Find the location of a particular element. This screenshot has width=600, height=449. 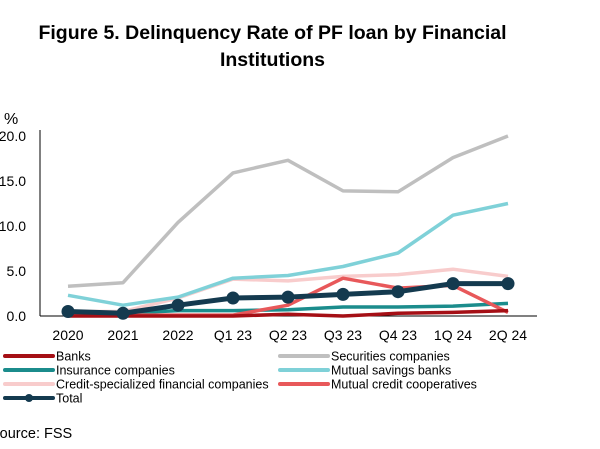

legend-label: Banks is located at coordinates (73, 357).